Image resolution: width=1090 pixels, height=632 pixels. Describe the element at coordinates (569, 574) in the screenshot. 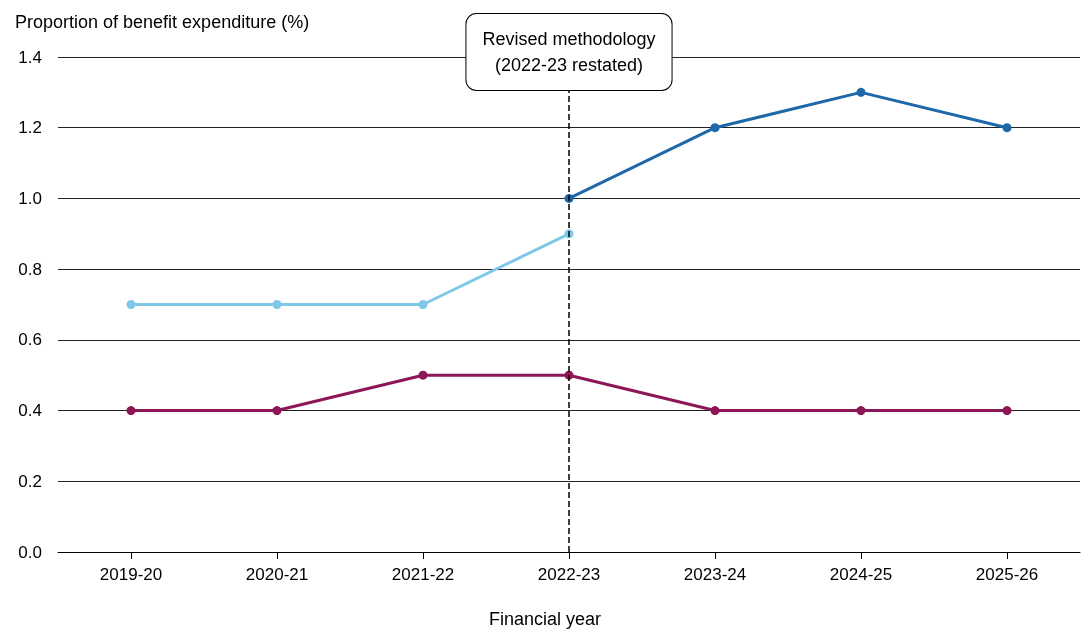

I see `x-tick-label: 2022-23` at that location.